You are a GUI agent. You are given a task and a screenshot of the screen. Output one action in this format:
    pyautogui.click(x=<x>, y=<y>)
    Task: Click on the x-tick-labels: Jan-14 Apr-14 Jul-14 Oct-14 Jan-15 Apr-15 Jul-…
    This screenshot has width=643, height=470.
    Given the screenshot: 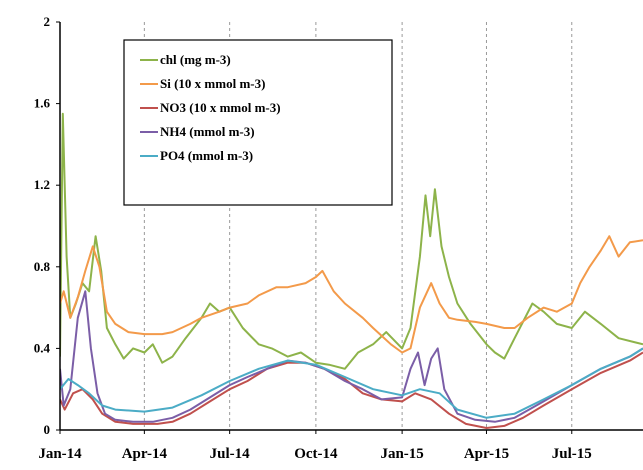 What is the action you would take?
    pyautogui.click(x=314, y=454)
    